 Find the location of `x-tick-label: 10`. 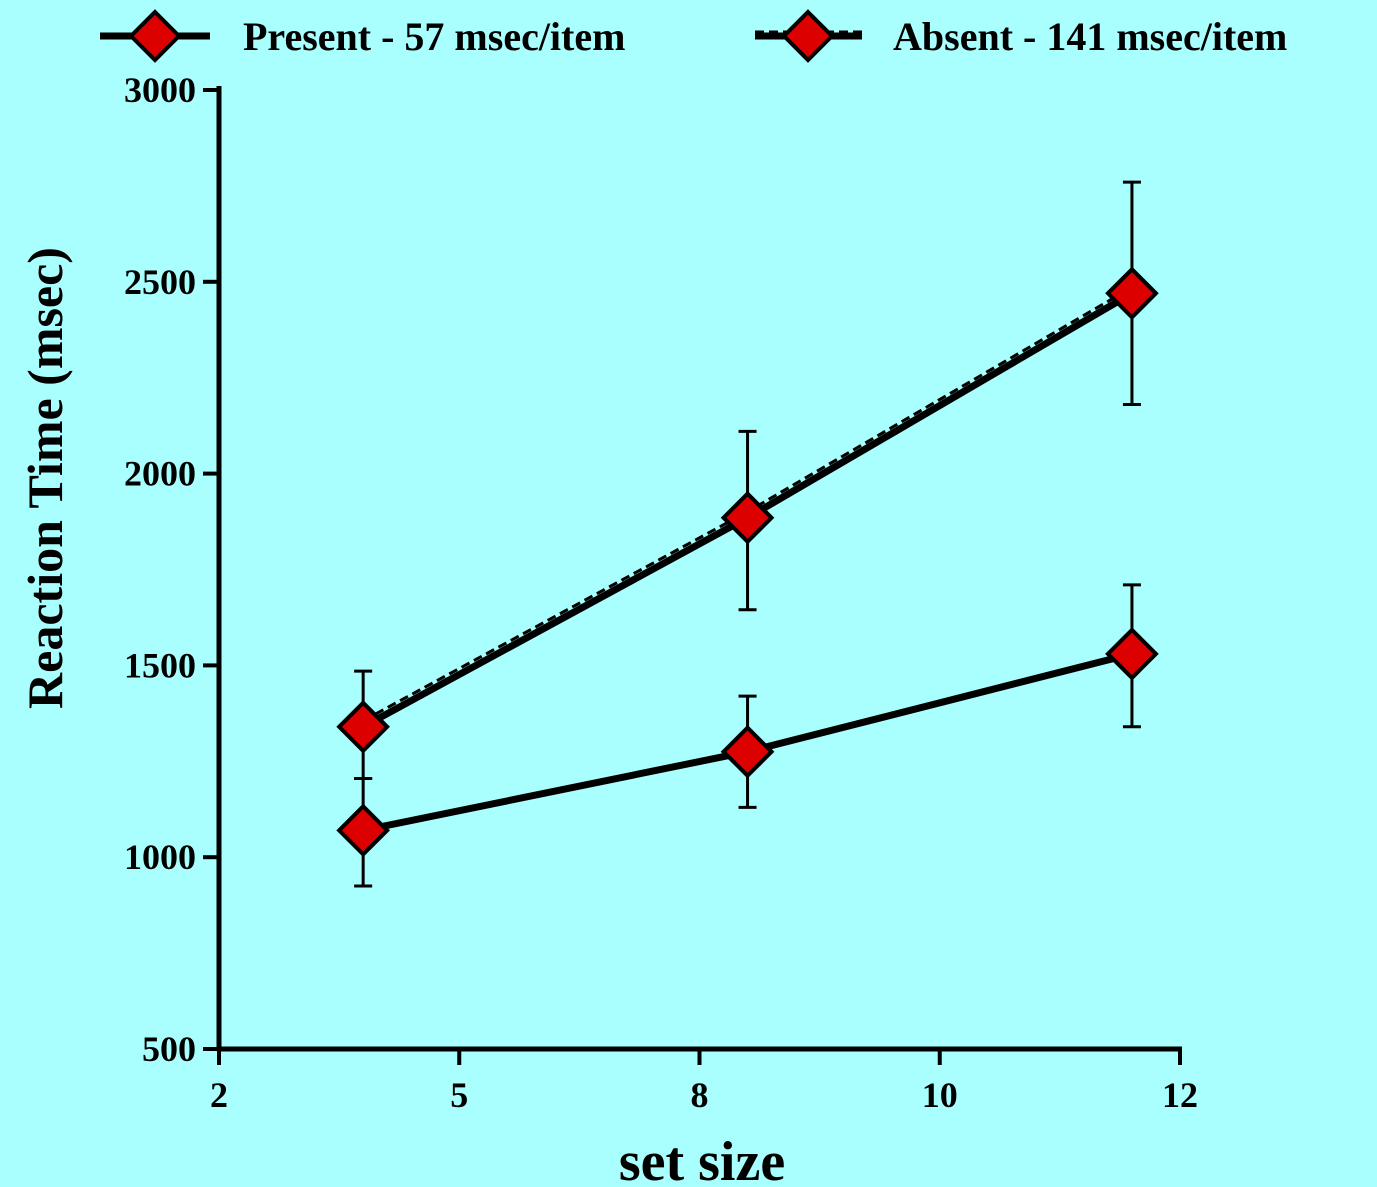

x-tick-label: 10 is located at coordinates (940, 1095).